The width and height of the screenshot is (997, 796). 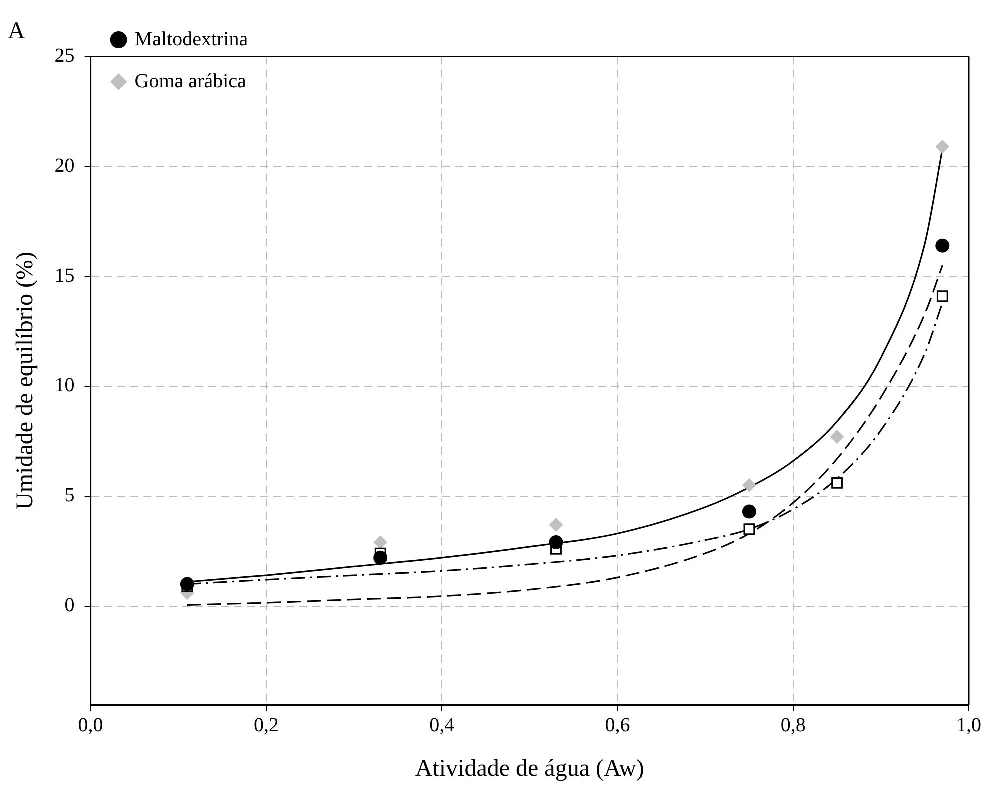 What do you see at coordinates (64, 275) in the screenshot?
I see `y-tick-label: 15` at bounding box center [64, 275].